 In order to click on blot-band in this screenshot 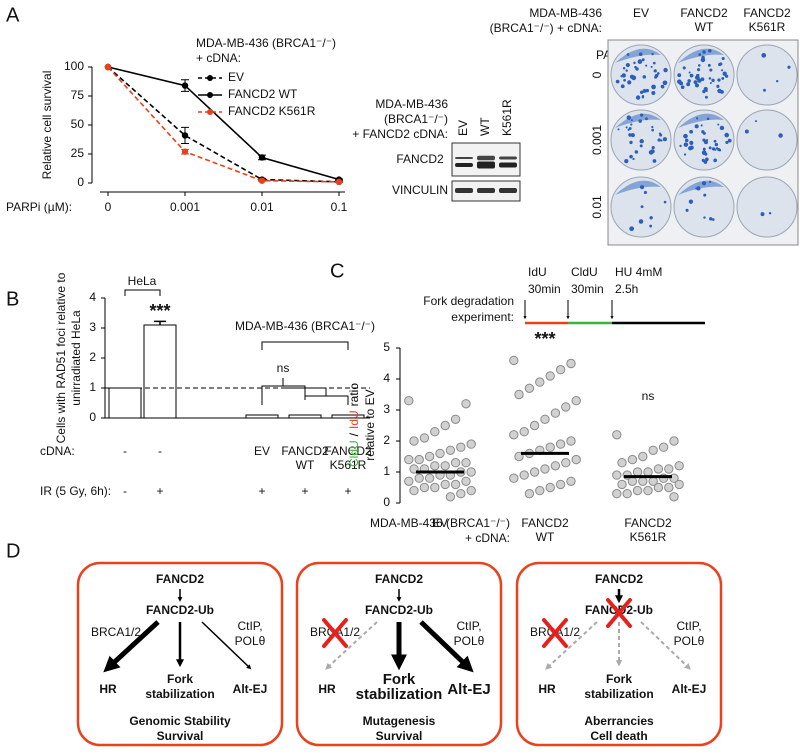, I will do `click(486, 158)`.